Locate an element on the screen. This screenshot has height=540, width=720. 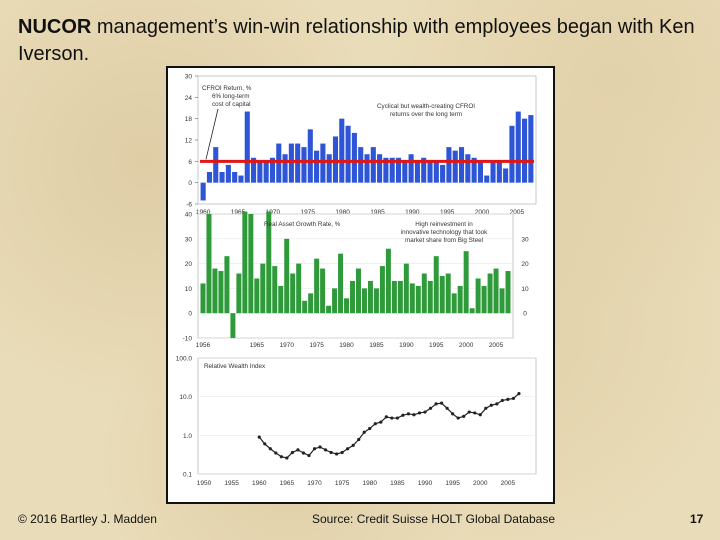
wealth-x-tick-label: 1995 is located at coordinates (452, 483).